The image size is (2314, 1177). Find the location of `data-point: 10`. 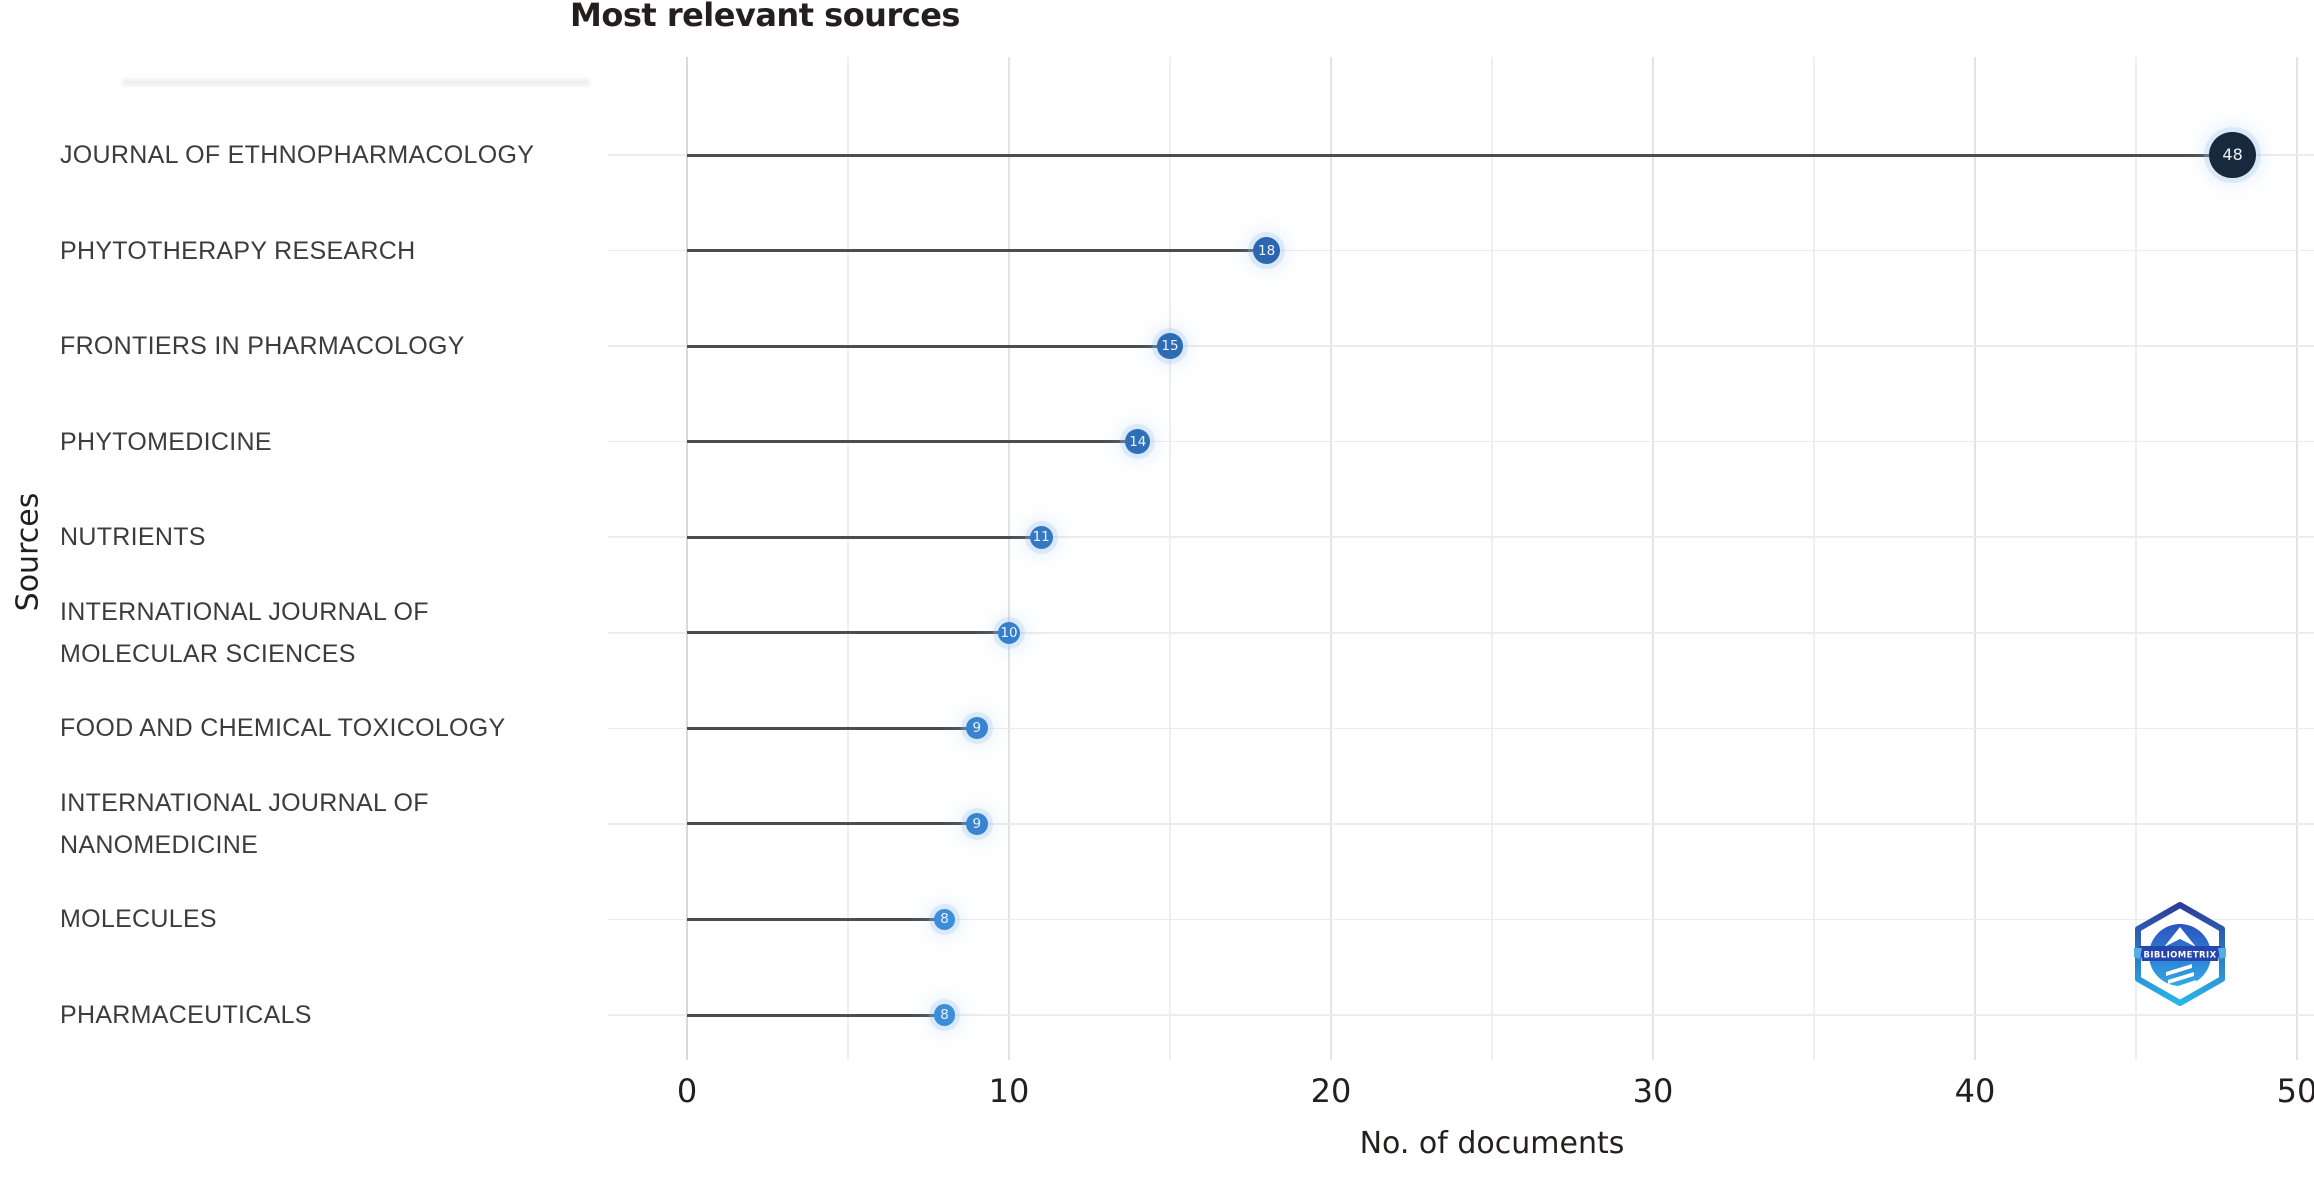

data-point: 10 is located at coordinates (1009, 632).